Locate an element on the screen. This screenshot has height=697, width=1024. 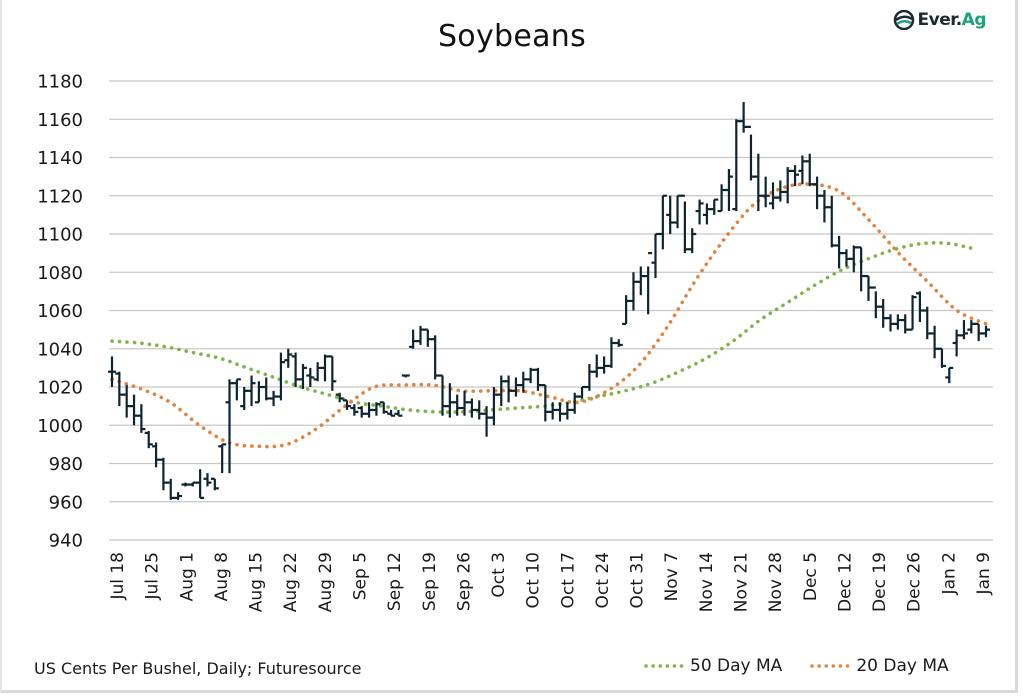
x-tick-label: Nov 7 is located at coordinates (672, 576).